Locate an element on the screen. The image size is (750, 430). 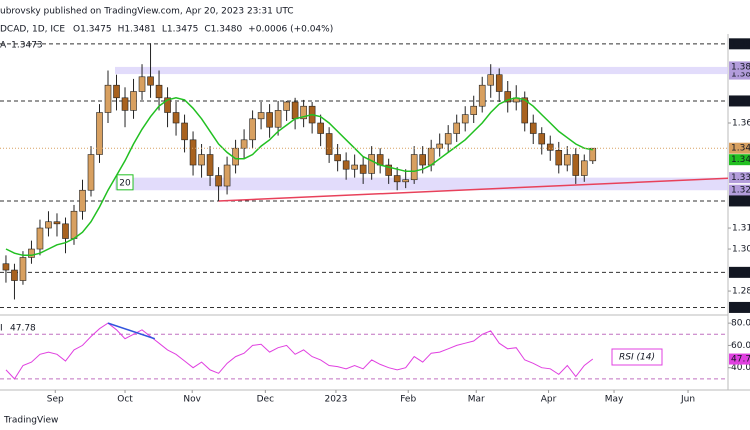
level-label: 1.3229 is located at coordinates (740, 201).